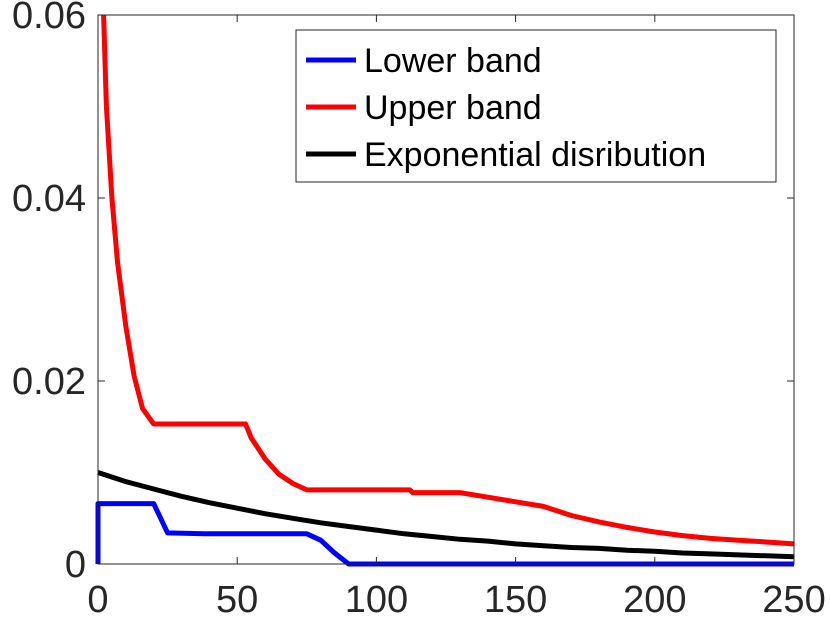 The width and height of the screenshot is (830, 621). What do you see at coordinates (49, 199) in the screenshot?
I see `y-tick-label: 0.04` at bounding box center [49, 199].